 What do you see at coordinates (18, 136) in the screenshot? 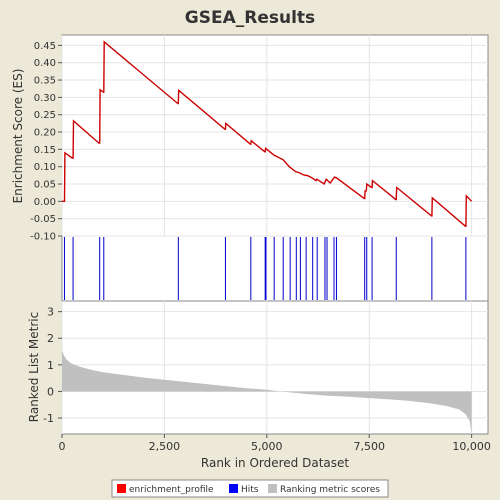
I see `es-y-axis-label: Enrichment Score (ES)` at bounding box center [18, 136].